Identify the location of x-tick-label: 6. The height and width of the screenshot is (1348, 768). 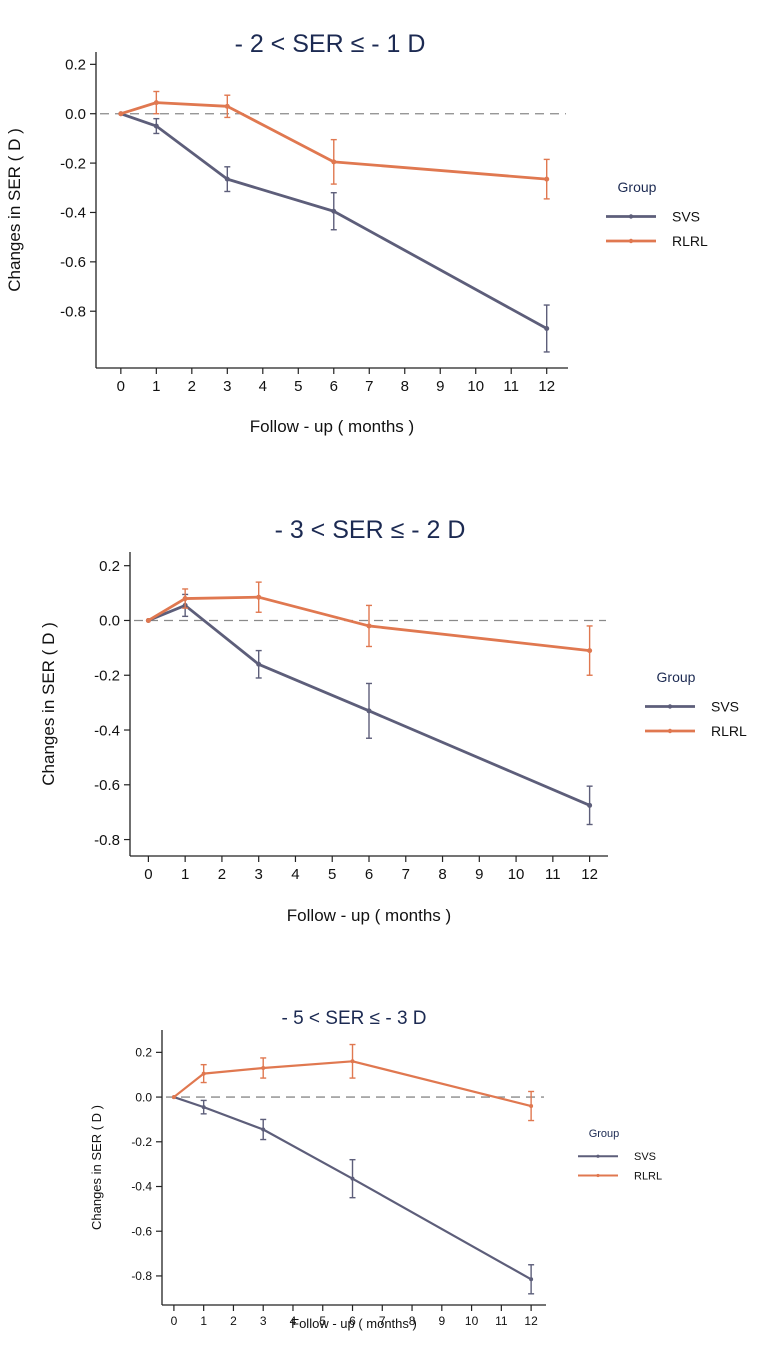
(369, 874).